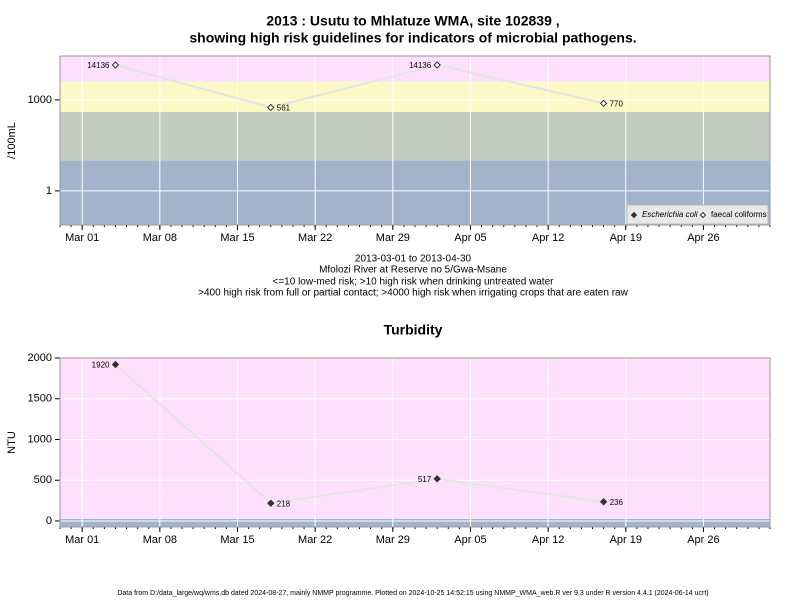  I want to click on y-tick-label: 1500, so click(40, 399).